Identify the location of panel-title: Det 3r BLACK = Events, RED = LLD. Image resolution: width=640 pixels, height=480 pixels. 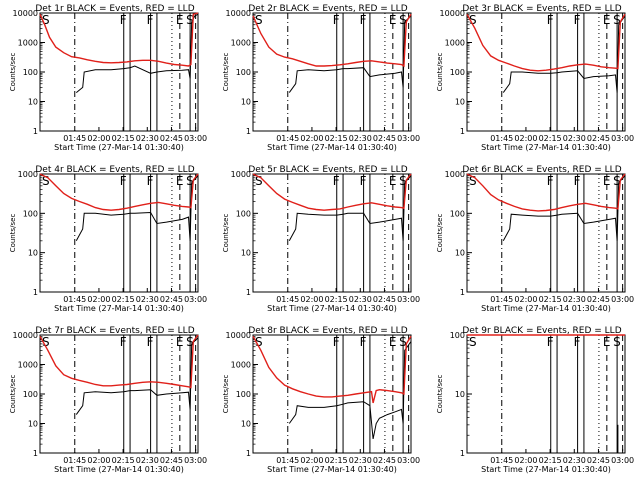
(541, 9).